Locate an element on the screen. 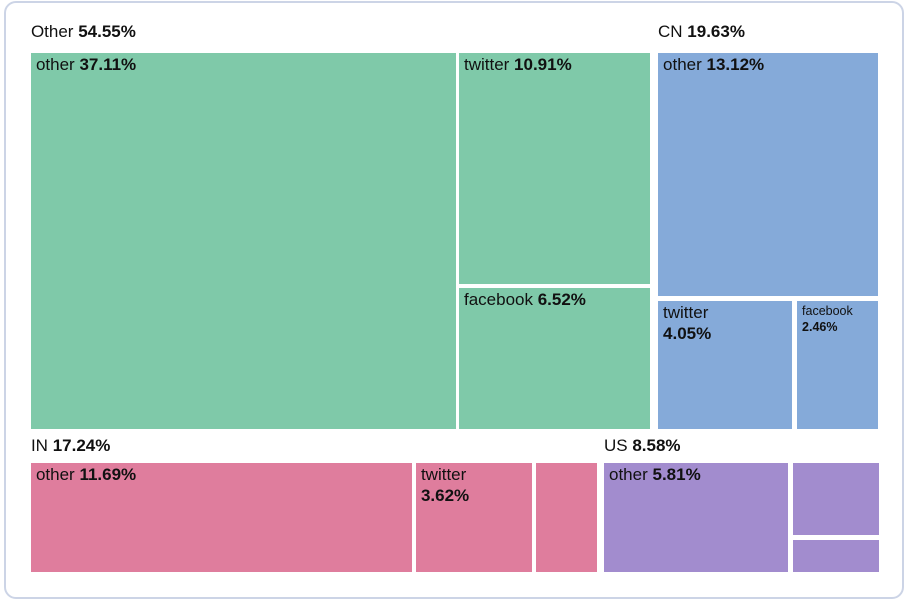  group-percent: 17.24% is located at coordinates (81, 445).